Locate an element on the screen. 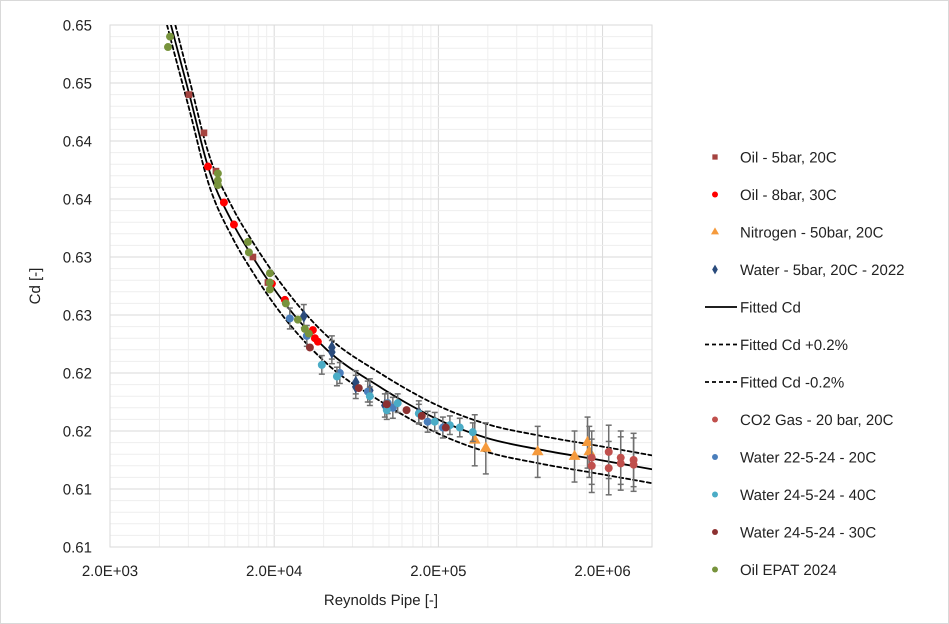  legend-label: Water - 5bar, 20C - 2022 is located at coordinates (822, 270).